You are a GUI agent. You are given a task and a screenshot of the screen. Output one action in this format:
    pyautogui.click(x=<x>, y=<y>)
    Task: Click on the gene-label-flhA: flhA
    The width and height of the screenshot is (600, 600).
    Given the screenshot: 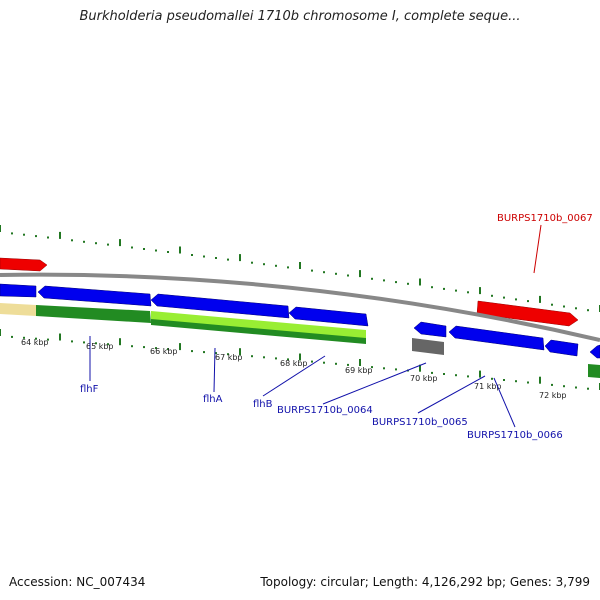 What is the action you would take?
    pyautogui.click(x=213, y=399)
    